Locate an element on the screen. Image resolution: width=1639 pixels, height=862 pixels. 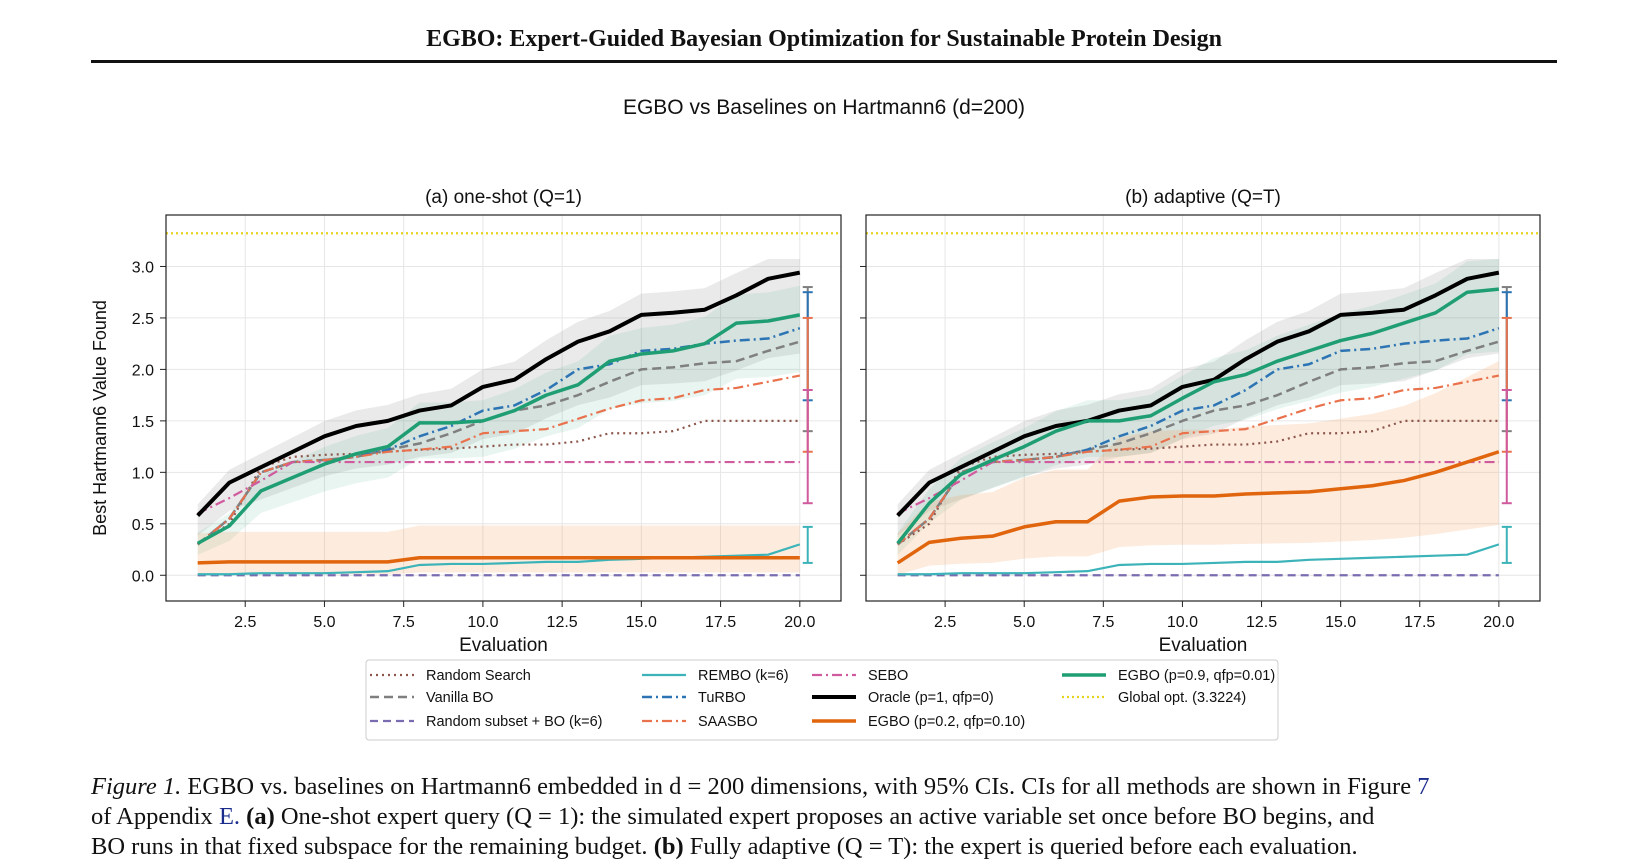
panel-title: (a) one-shot (Q=1) is located at coordinates (503, 197).